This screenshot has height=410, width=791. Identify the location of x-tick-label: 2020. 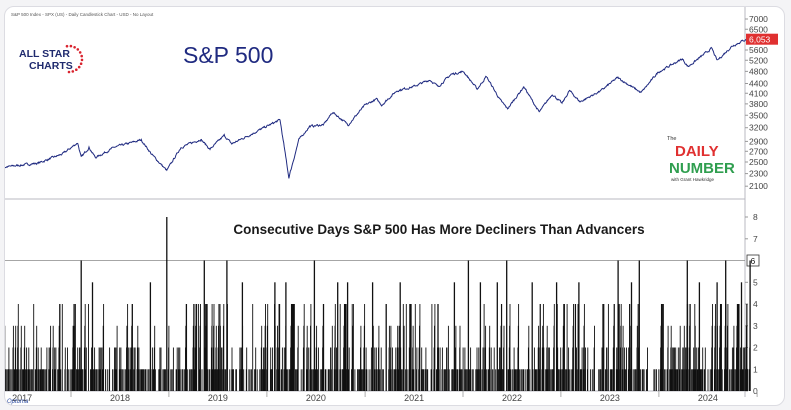
(316, 398).